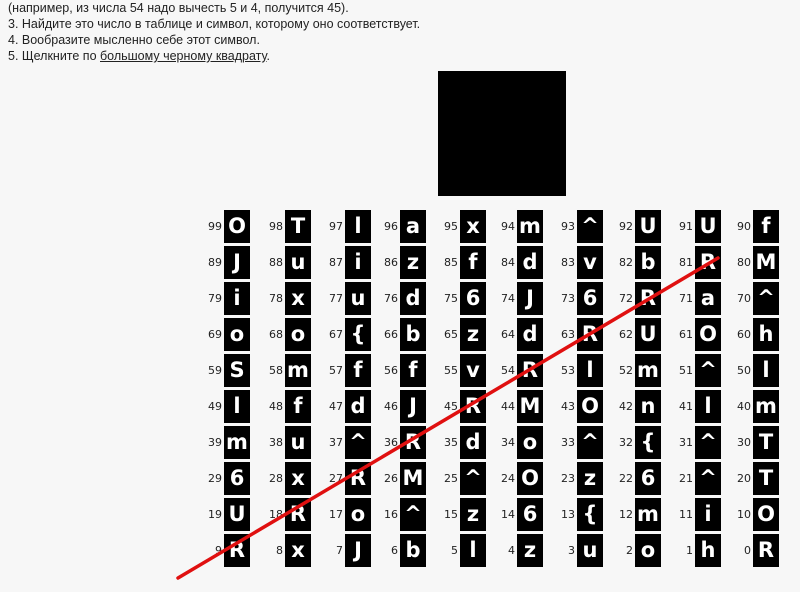 This screenshot has height=592, width=800. I want to click on table-cell: 56 f, so click(401, 371).